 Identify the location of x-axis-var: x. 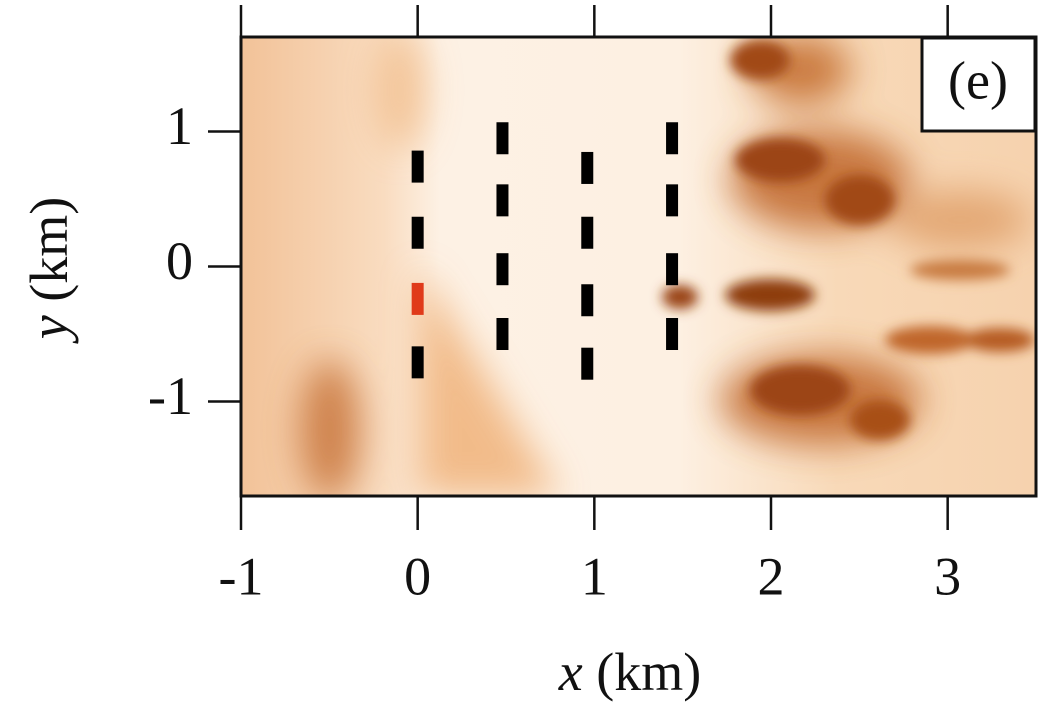
(570, 672).